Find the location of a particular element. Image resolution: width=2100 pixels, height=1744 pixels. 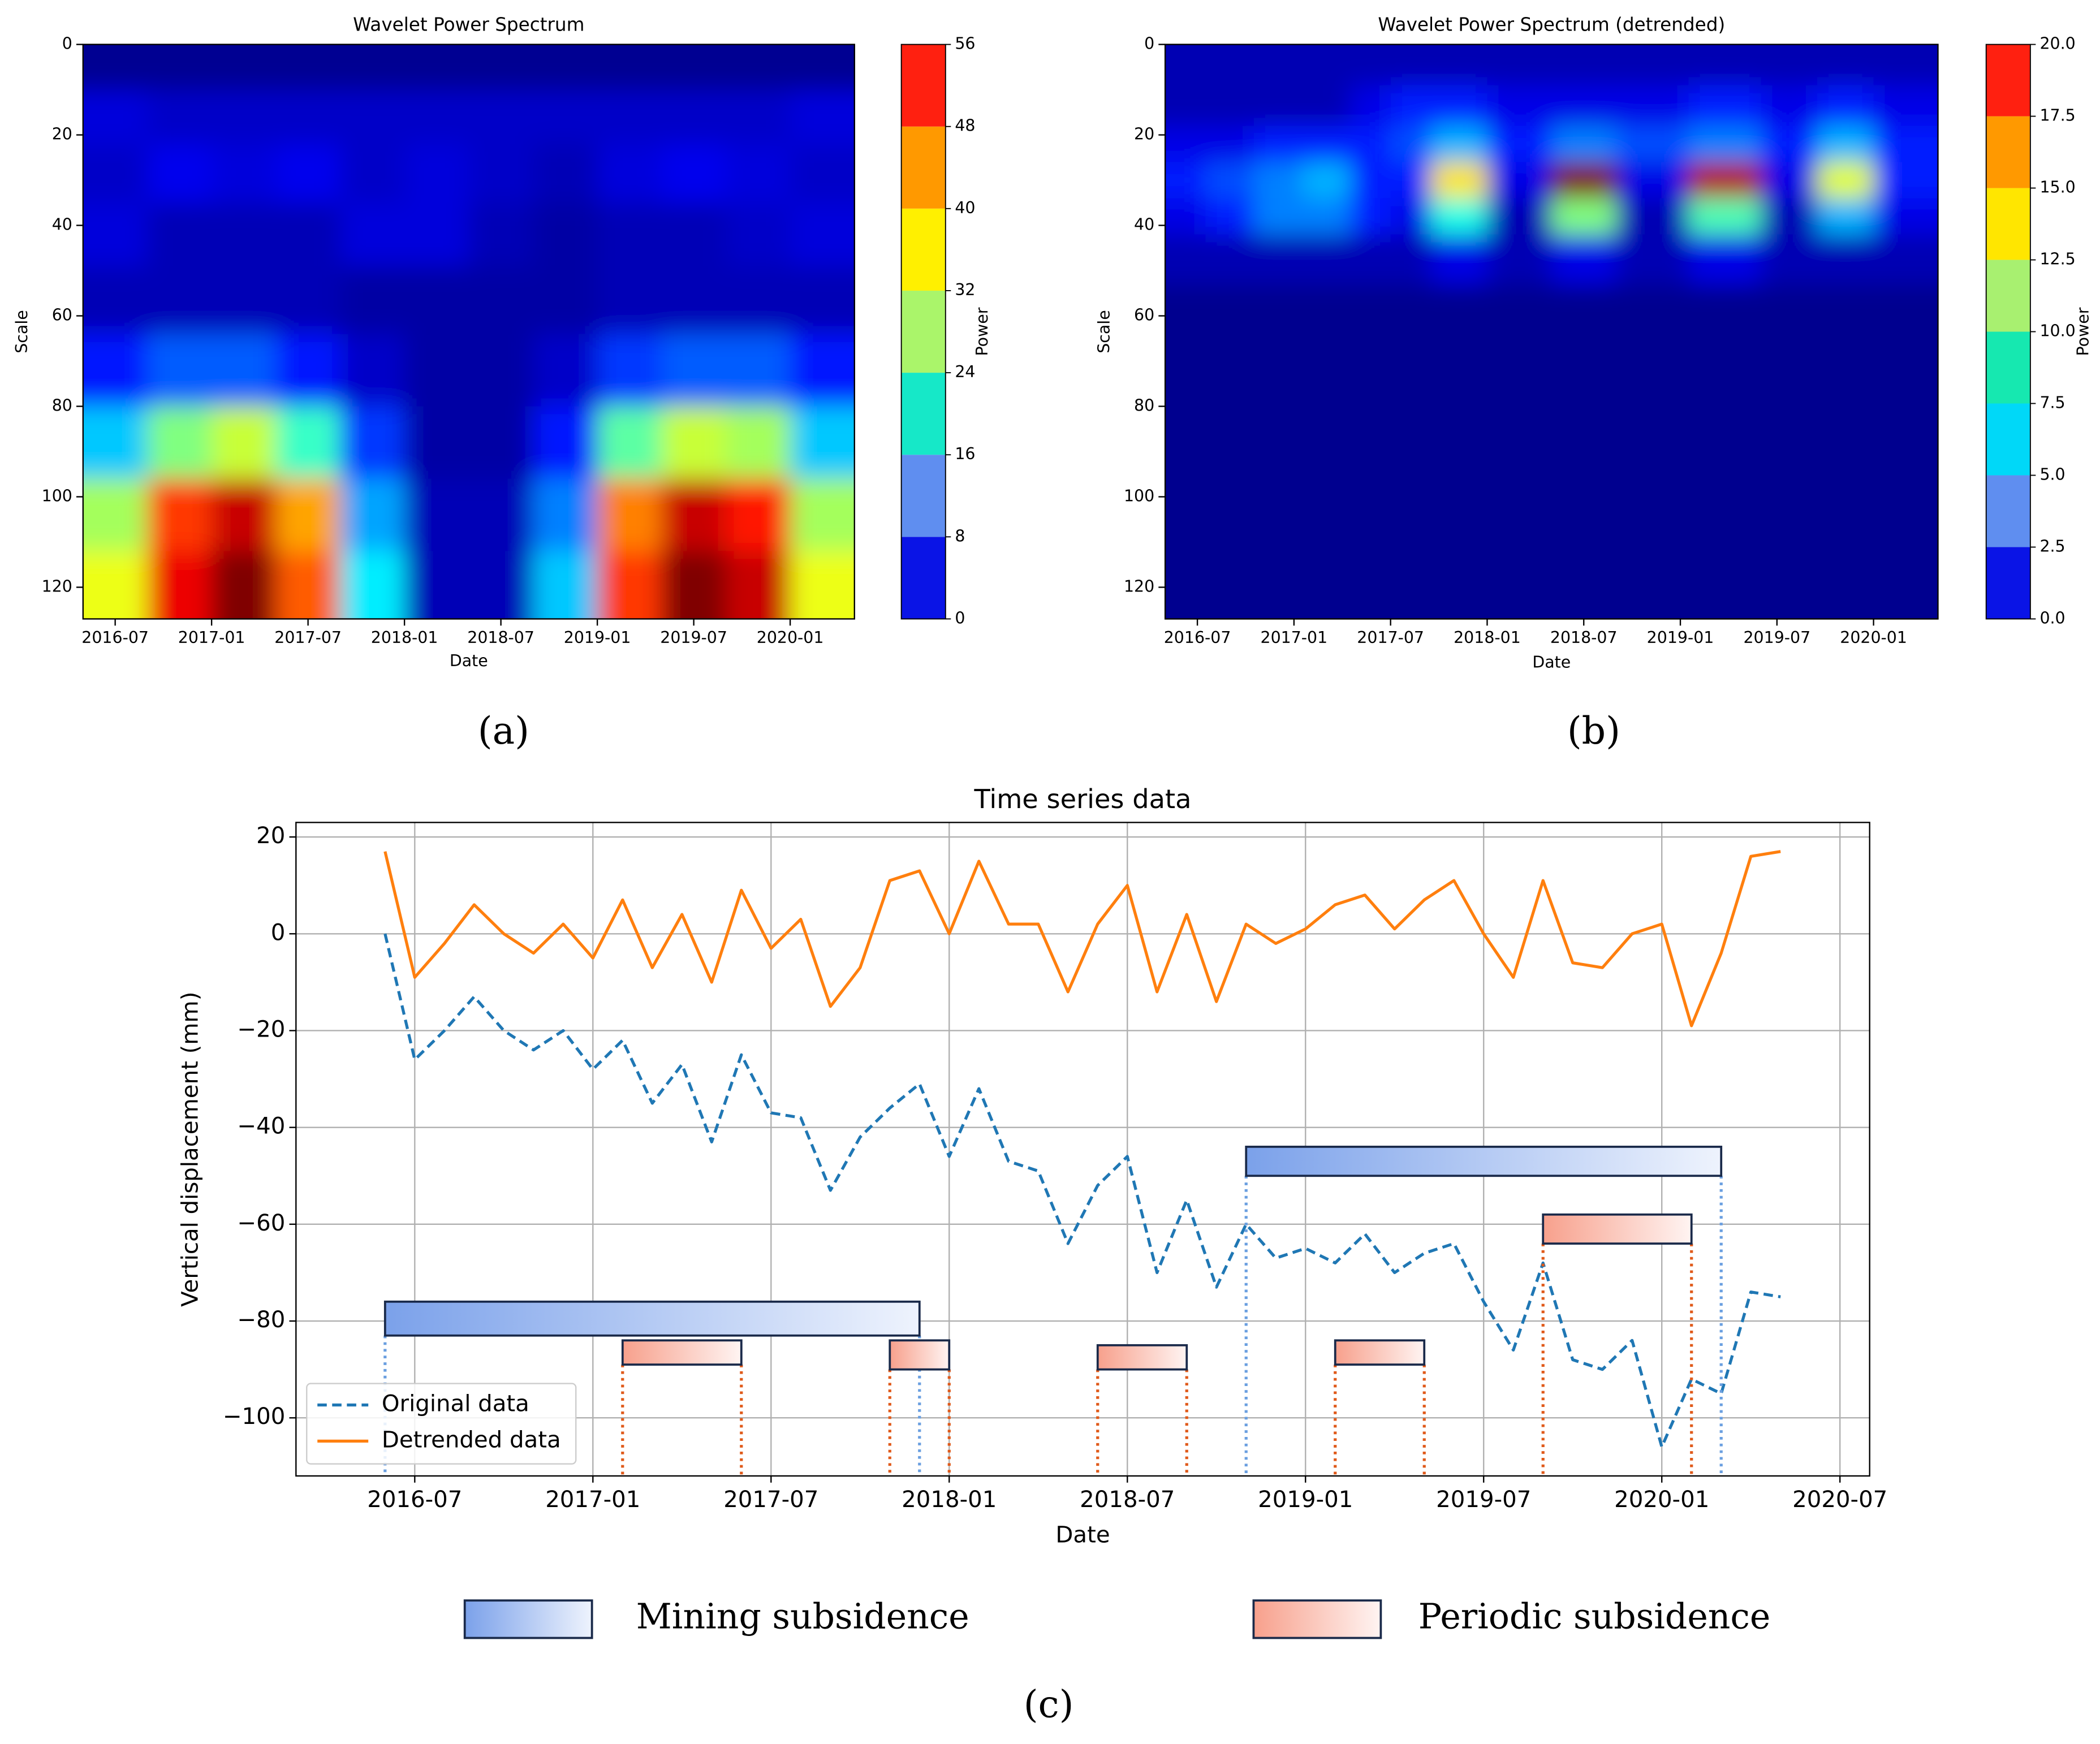

panel-label: (b) is located at coordinates (1594, 731).